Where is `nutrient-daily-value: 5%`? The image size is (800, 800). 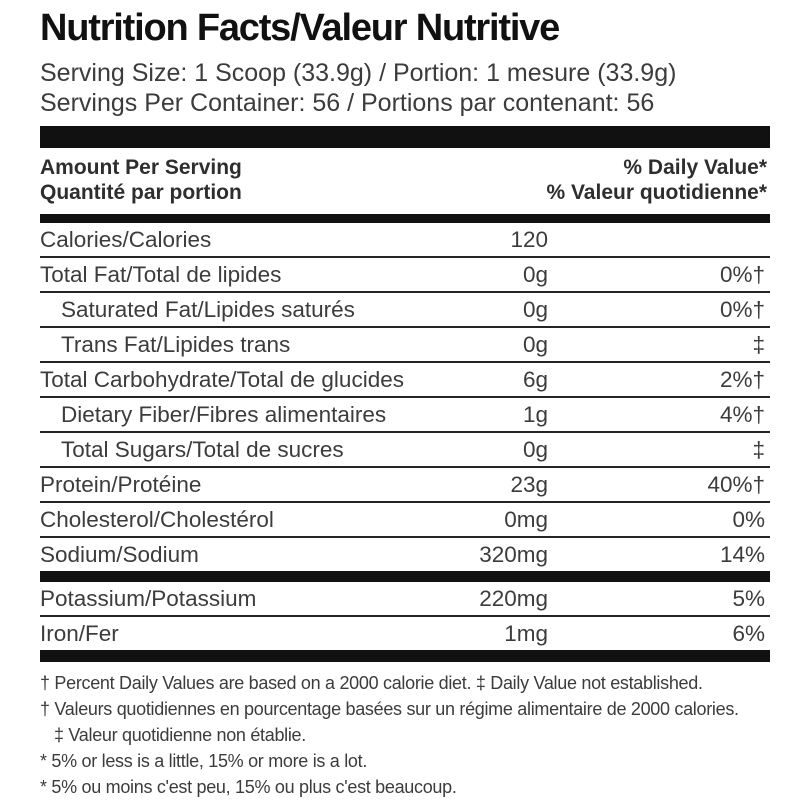 nutrient-daily-value: 5% is located at coordinates (748, 598).